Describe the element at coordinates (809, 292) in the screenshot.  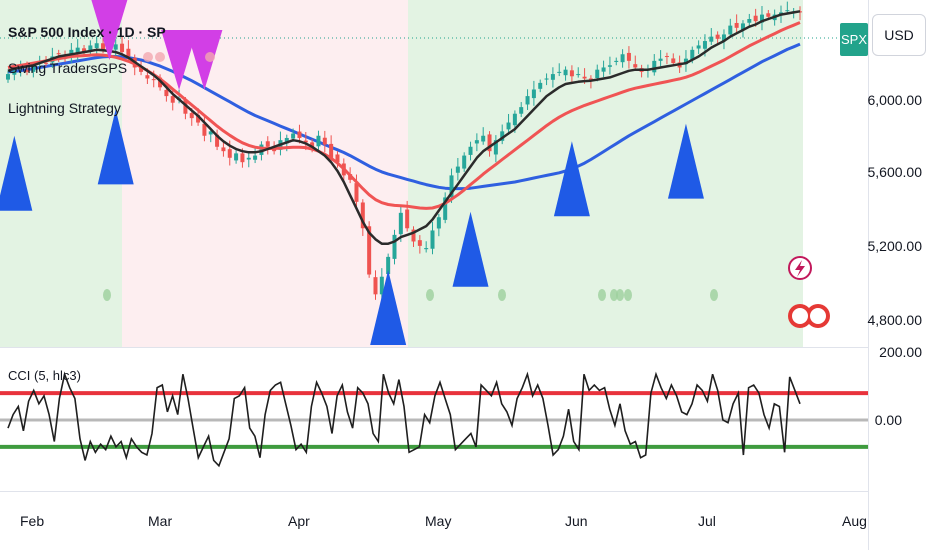
I see `overlay-icons` at that location.